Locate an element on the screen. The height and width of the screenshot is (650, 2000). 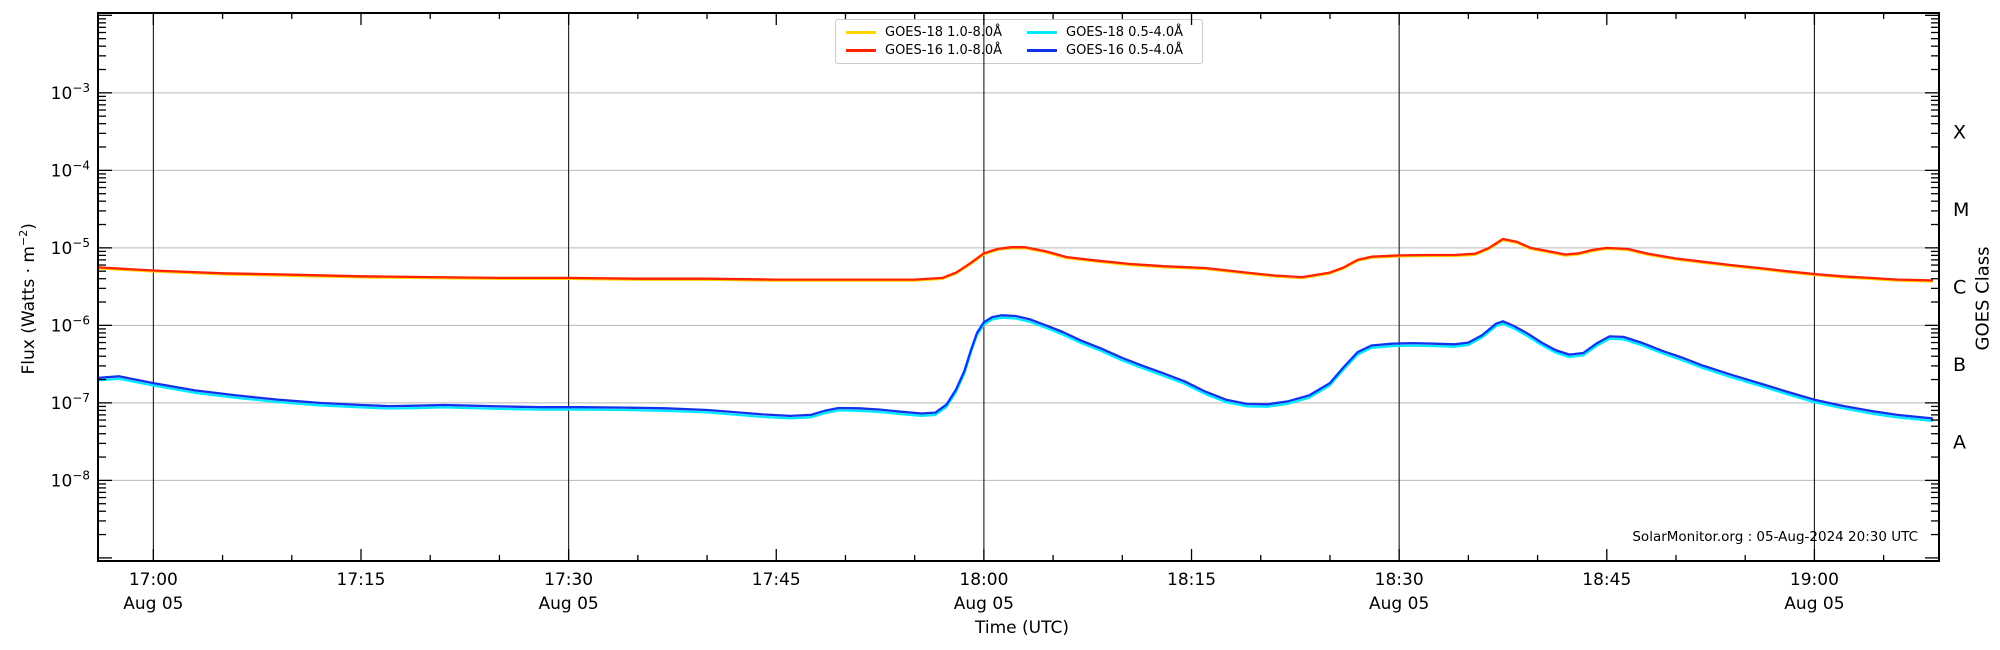
legend-label-goes18-short: GOES-18 0.5-4.0Å is located at coordinates (1125, 32).